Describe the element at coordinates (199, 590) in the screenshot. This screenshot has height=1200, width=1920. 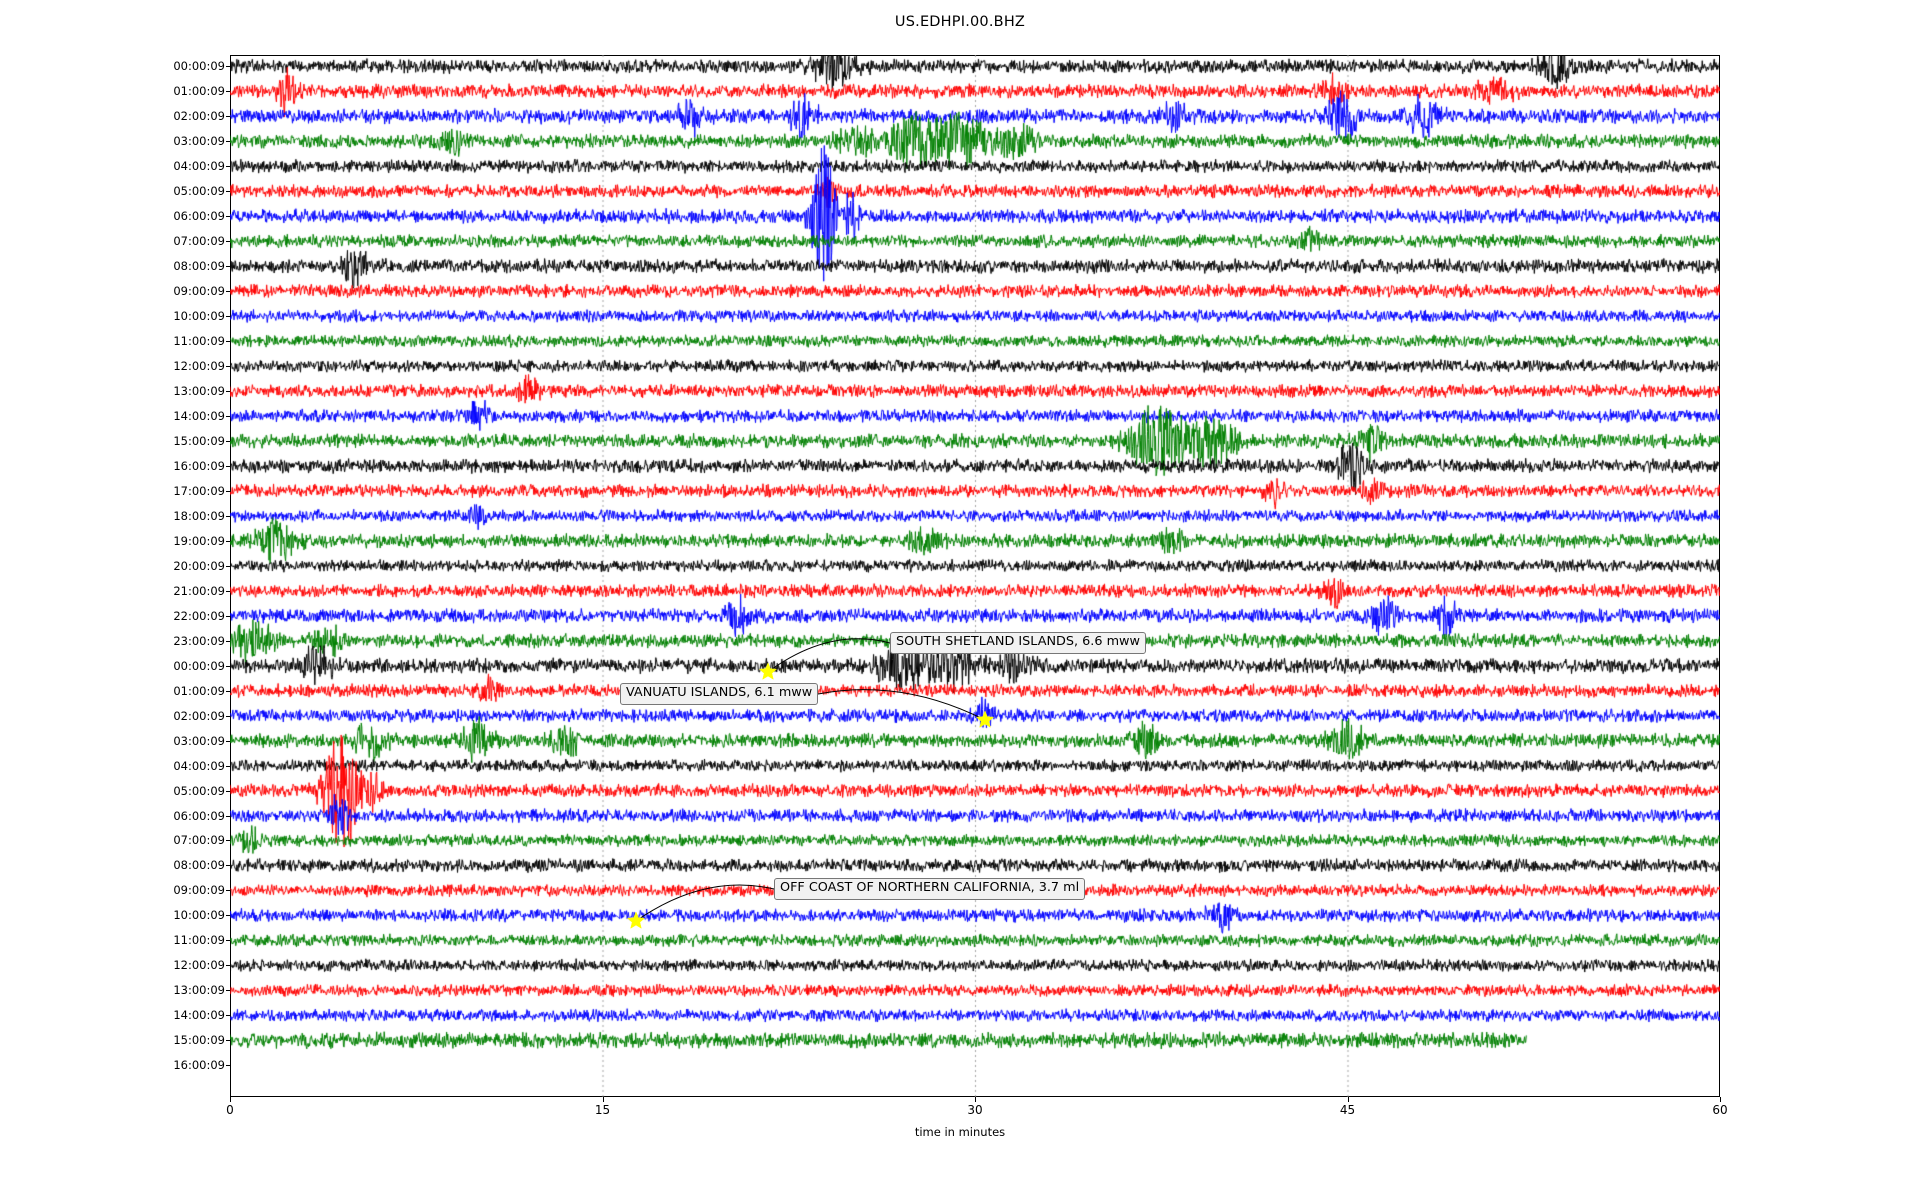
I see `y-tick-label: 21:00:09` at that location.